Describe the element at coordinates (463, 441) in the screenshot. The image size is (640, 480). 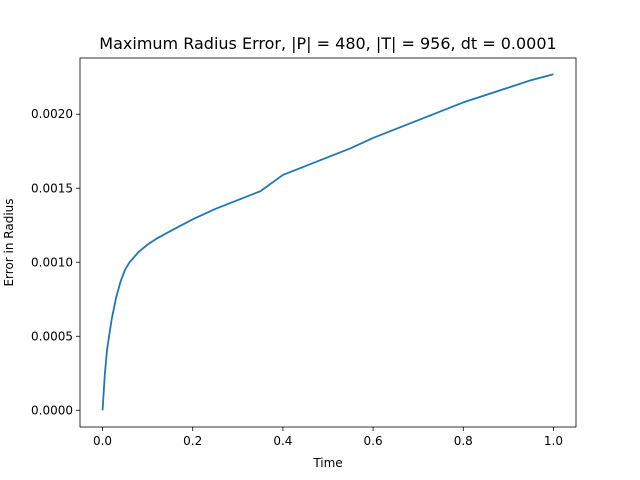
I see `x-tick-label: 0.8` at that location.